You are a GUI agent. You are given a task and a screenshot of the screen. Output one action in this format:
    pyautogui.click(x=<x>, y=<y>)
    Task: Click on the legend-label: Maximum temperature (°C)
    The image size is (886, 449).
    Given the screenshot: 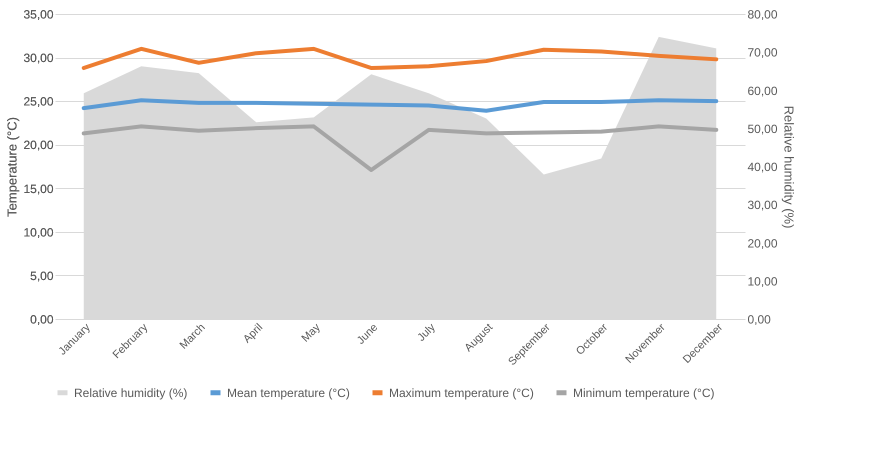 What is the action you would take?
    pyautogui.click(x=461, y=393)
    